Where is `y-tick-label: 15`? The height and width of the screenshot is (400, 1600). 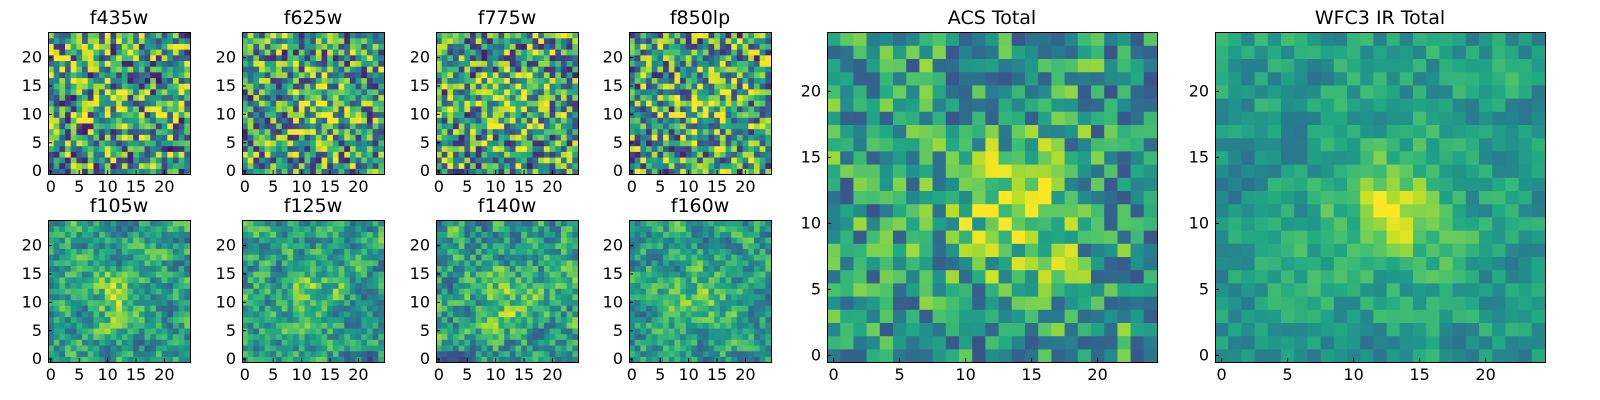
y-tick-label: 15 is located at coordinates (32, 273).